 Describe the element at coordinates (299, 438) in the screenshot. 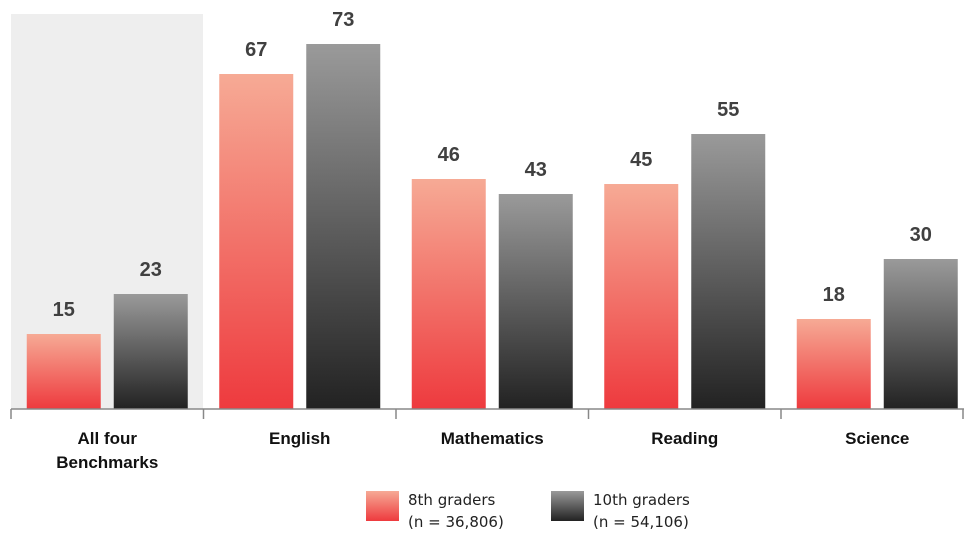

I see `category-label-english: English` at that location.